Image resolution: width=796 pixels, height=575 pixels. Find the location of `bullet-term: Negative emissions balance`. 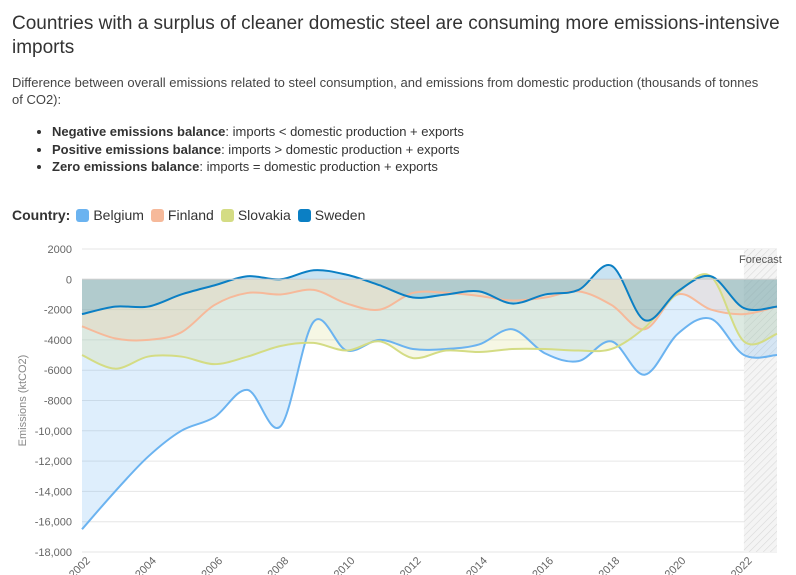

bullet-term: Negative emissions balance is located at coordinates (139, 131).